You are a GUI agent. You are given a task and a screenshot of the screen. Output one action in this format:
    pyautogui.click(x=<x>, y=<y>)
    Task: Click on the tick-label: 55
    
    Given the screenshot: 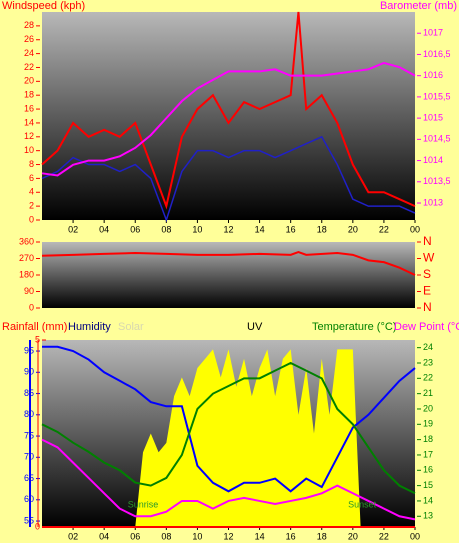 What is the action you would take?
    pyautogui.click(x=29, y=520)
    